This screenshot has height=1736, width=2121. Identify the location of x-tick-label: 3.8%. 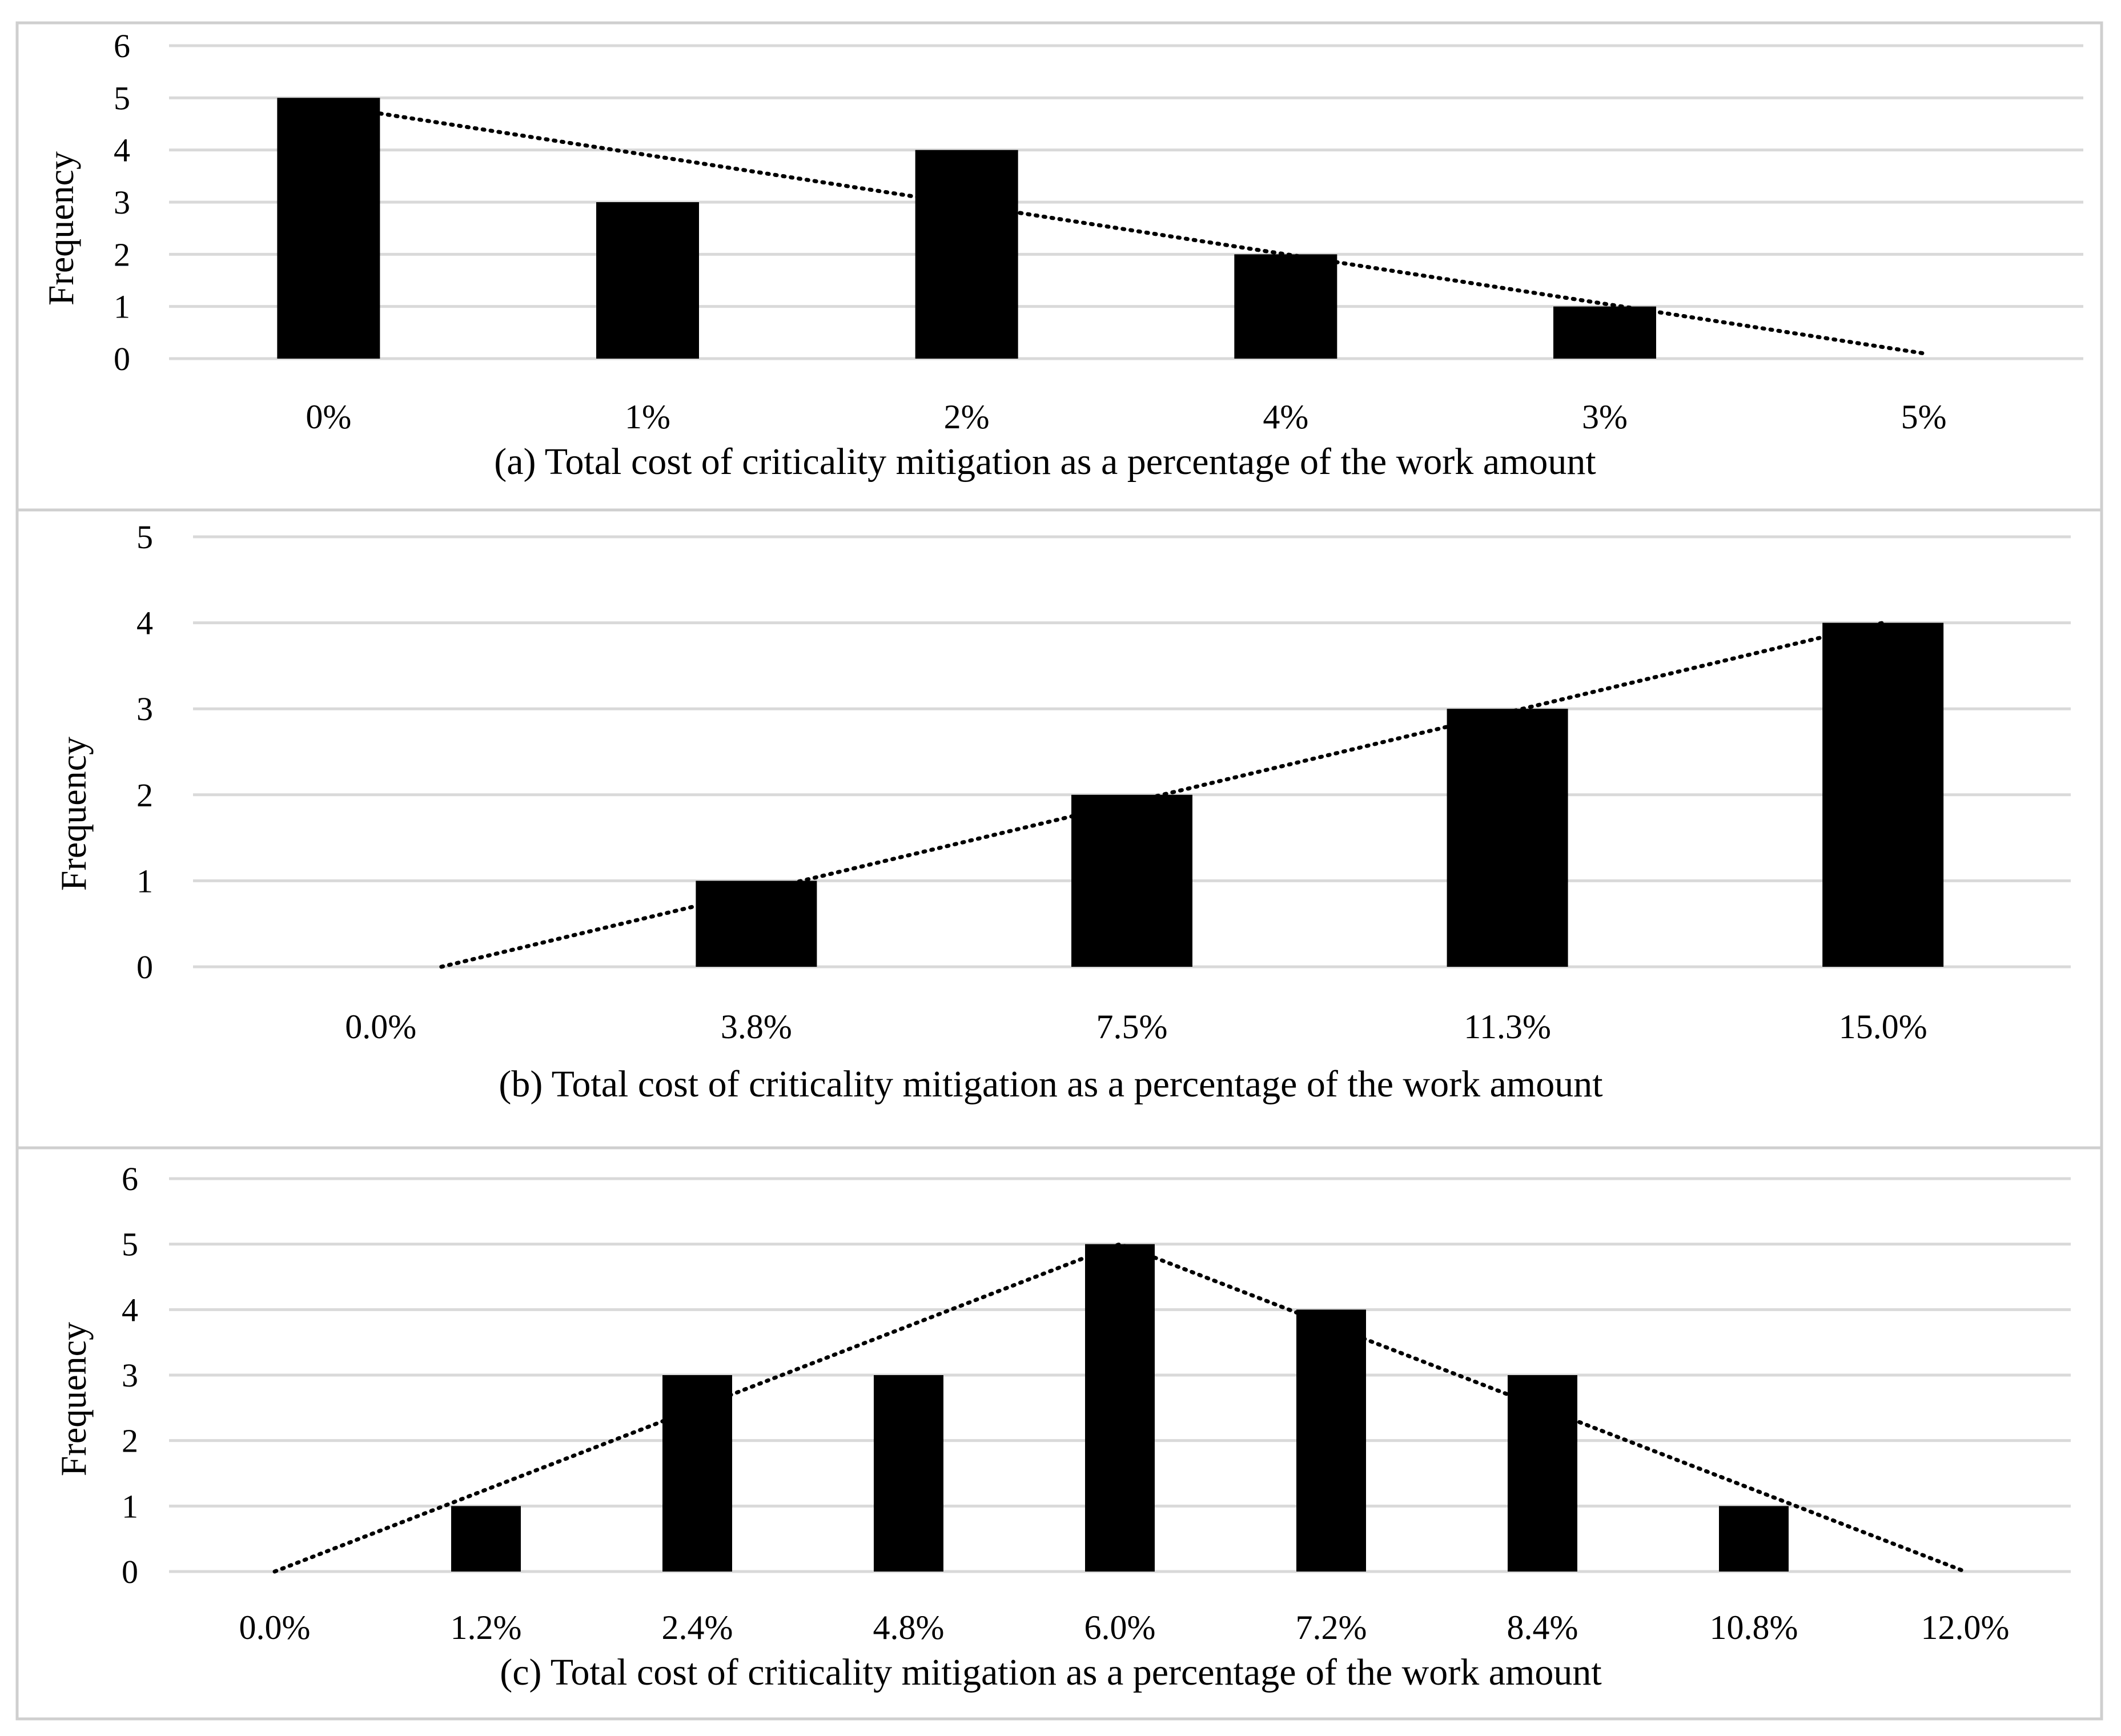
(756, 1027).